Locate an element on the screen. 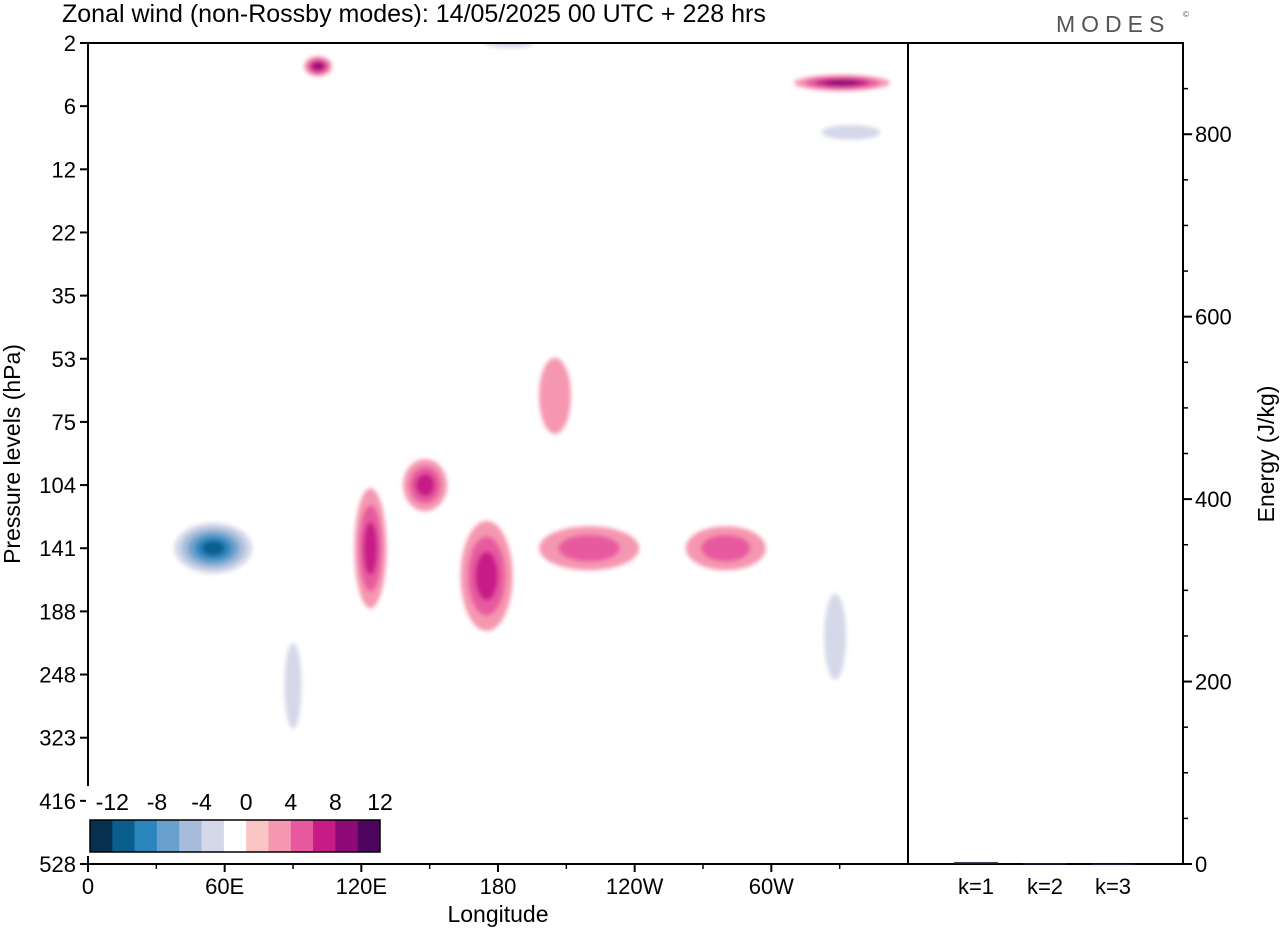  longitude-tick-label: 120W is located at coordinates (635, 886).